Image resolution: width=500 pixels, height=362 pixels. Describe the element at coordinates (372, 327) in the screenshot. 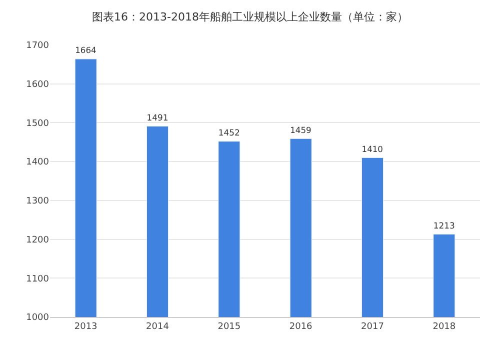

I see `x-tick-label: 2017` at that location.